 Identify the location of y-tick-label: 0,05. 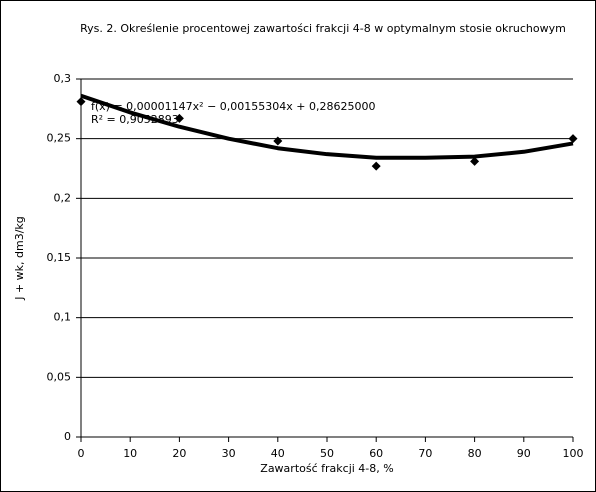
(59, 376).